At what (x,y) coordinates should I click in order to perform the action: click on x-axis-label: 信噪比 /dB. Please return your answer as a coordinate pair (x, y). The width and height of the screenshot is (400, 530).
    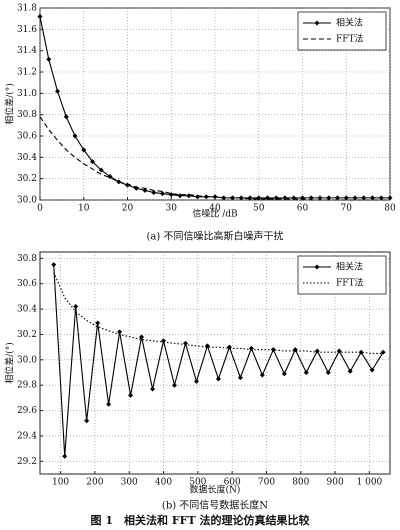
    Looking at the image, I should click on (215, 214).